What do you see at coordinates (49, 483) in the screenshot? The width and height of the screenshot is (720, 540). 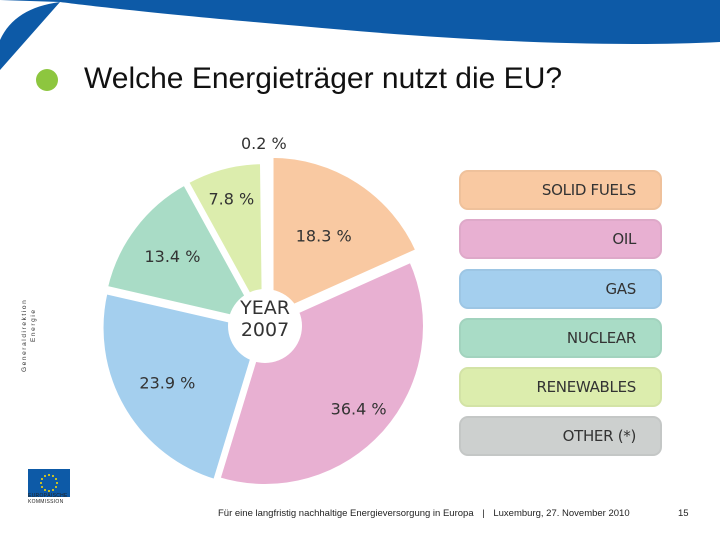 I see `eu-flag-logo` at bounding box center [49, 483].